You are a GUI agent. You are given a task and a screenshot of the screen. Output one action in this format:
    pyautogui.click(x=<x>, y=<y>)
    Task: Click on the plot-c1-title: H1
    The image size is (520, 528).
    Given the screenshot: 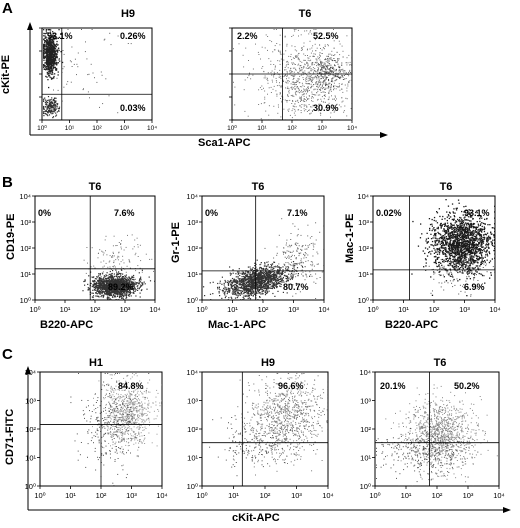 What is the action you would take?
    pyautogui.click(x=96, y=363)
    